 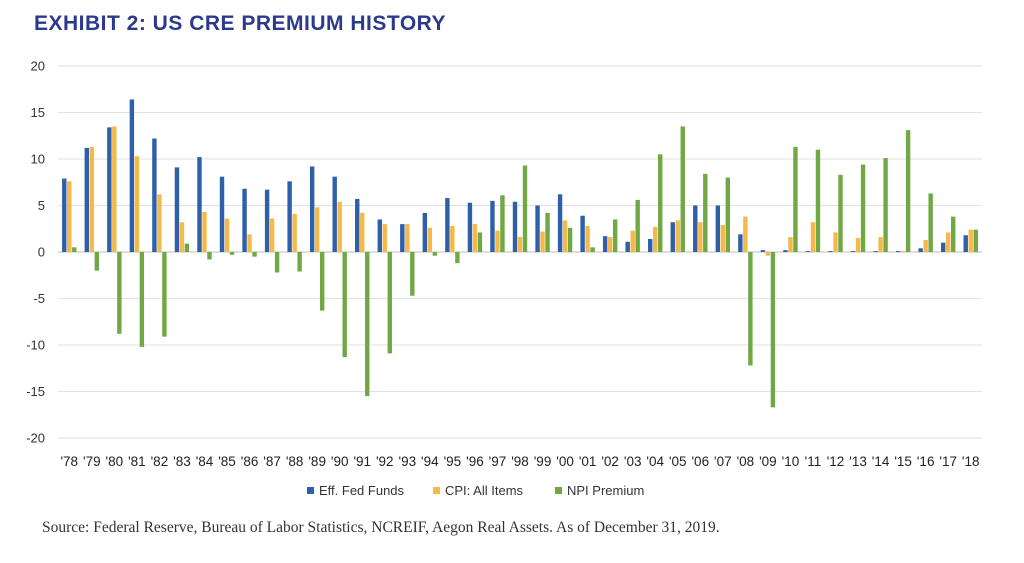 I want to click on x-tick-label: '10, so click(x=791, y=461).